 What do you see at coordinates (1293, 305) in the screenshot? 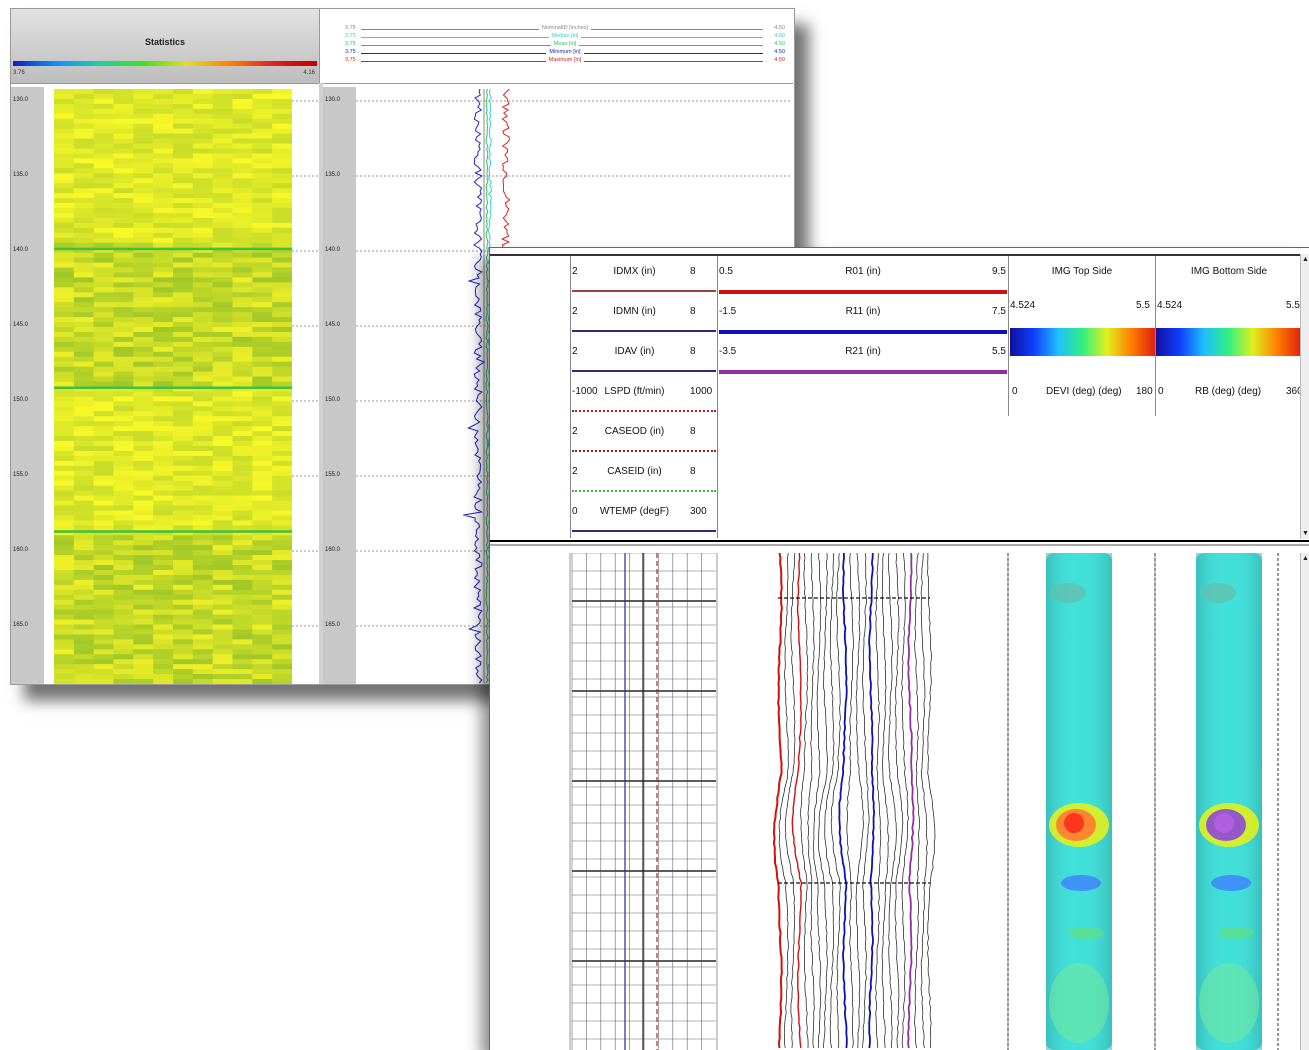
I see `img-bottom-max: 5.5` at bounding box center [1293, 305].